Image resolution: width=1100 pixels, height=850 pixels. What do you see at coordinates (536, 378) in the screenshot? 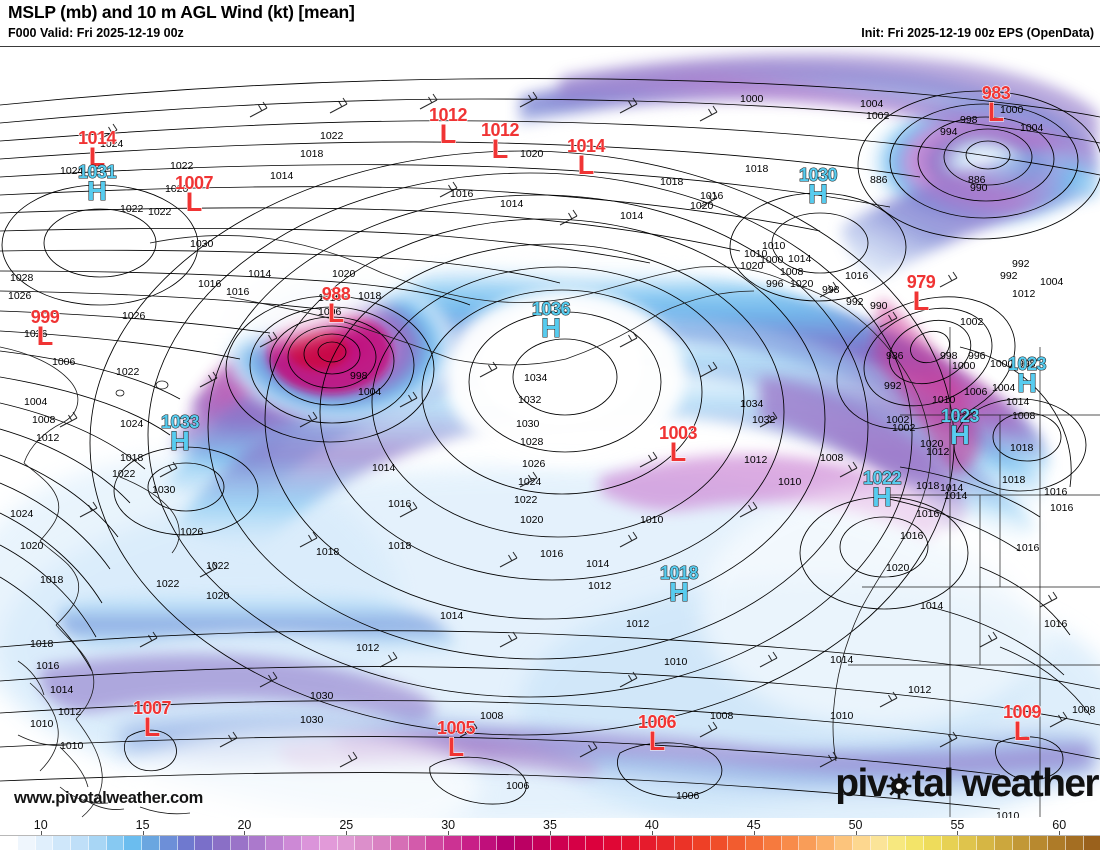
I see `svg-text: 1034` at bounding box center [536, 378].